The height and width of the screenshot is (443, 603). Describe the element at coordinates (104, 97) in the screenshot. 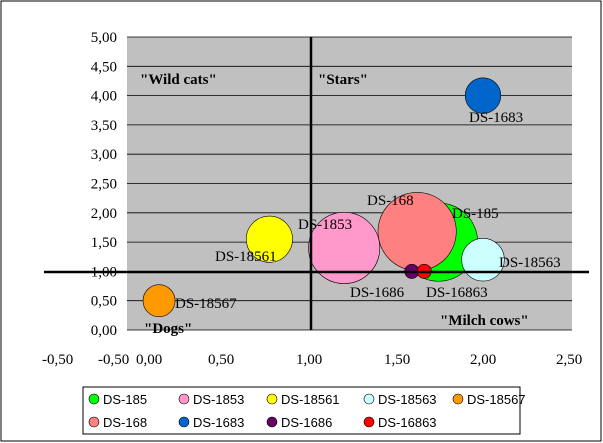

I see `y-tick-label: 4,00` at that location.